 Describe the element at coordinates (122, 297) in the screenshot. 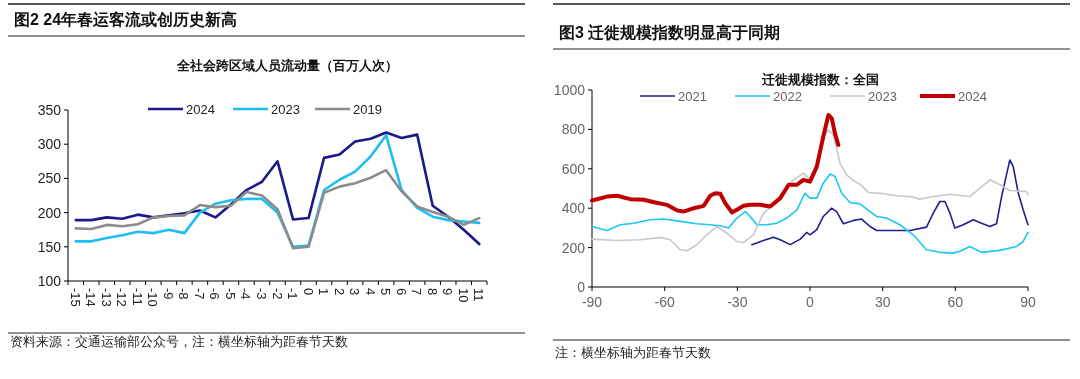

I see `x-tick-label: -12` at that location.